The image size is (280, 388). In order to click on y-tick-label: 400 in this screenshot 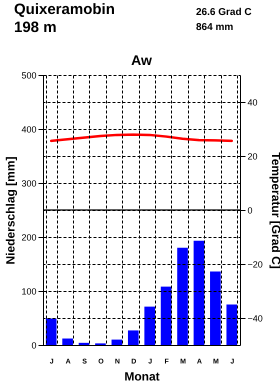, I will do `click(28, 129)`.